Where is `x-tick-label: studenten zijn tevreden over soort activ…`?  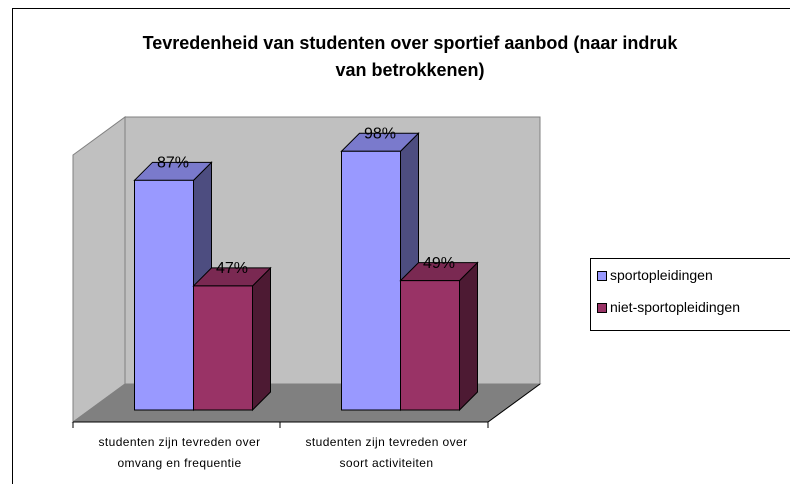
x-tick-label: studenten zijn tevreden over soort activ… is located at coordinates (386, 452).